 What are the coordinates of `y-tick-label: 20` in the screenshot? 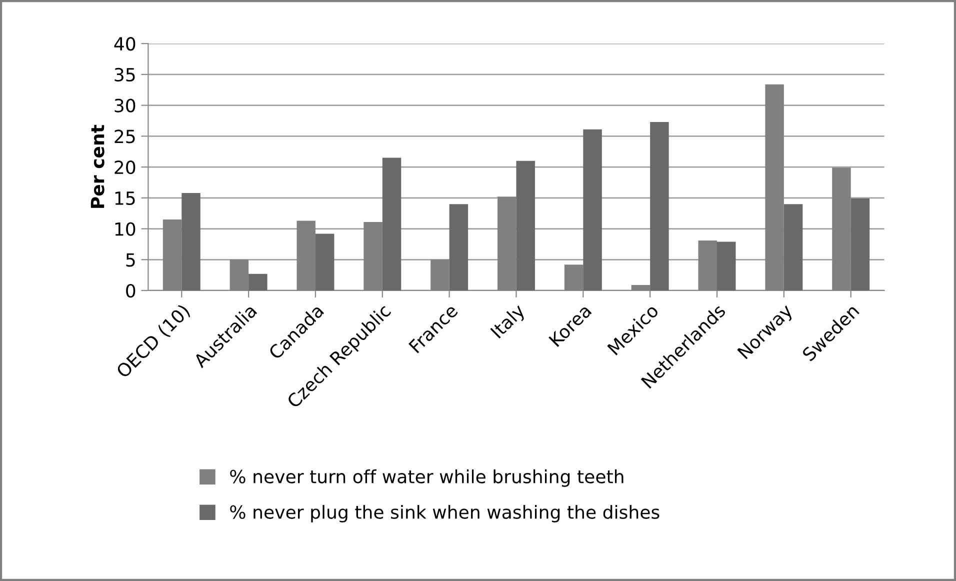 It's located at (125, 167).